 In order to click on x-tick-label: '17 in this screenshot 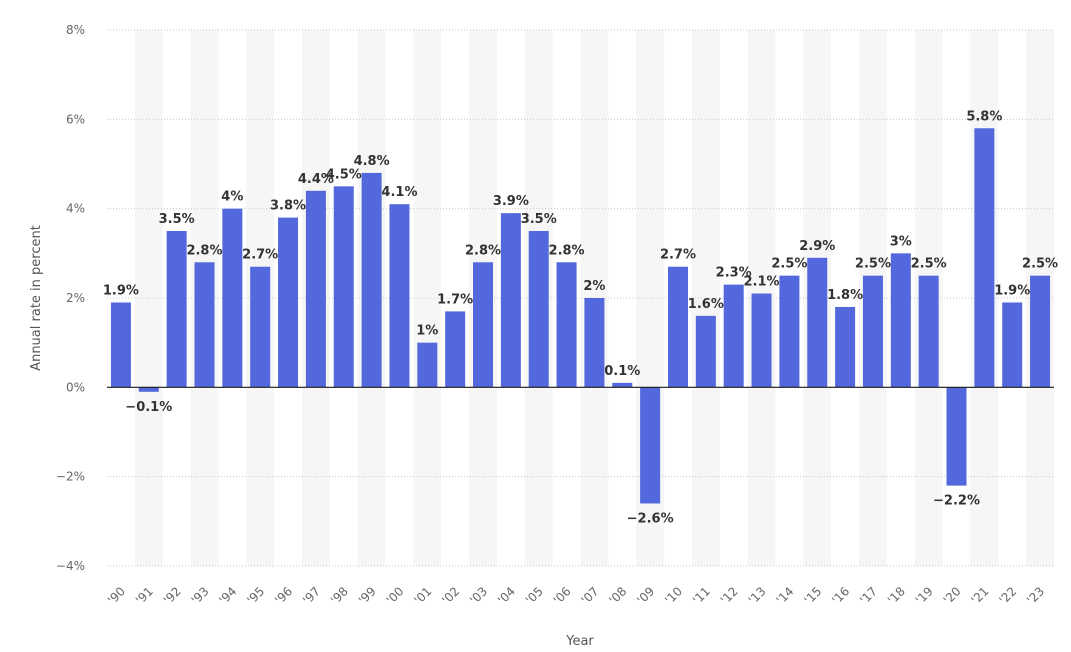, I will do `click(868, 595)`.